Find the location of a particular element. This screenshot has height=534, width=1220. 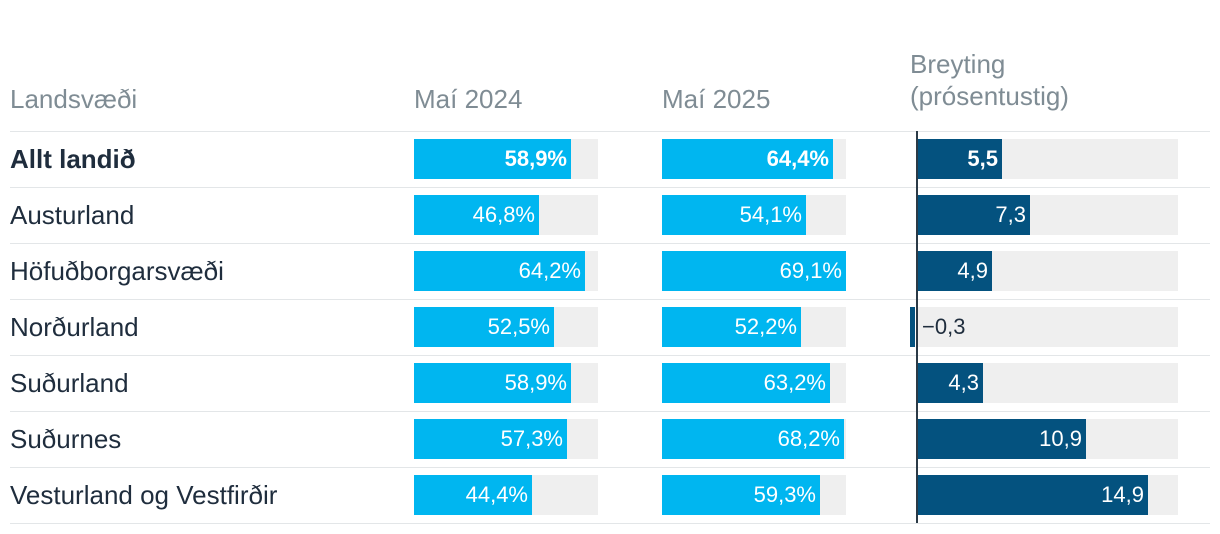

change-bar-track: 10,9 is located at coordinates (1047, 439).